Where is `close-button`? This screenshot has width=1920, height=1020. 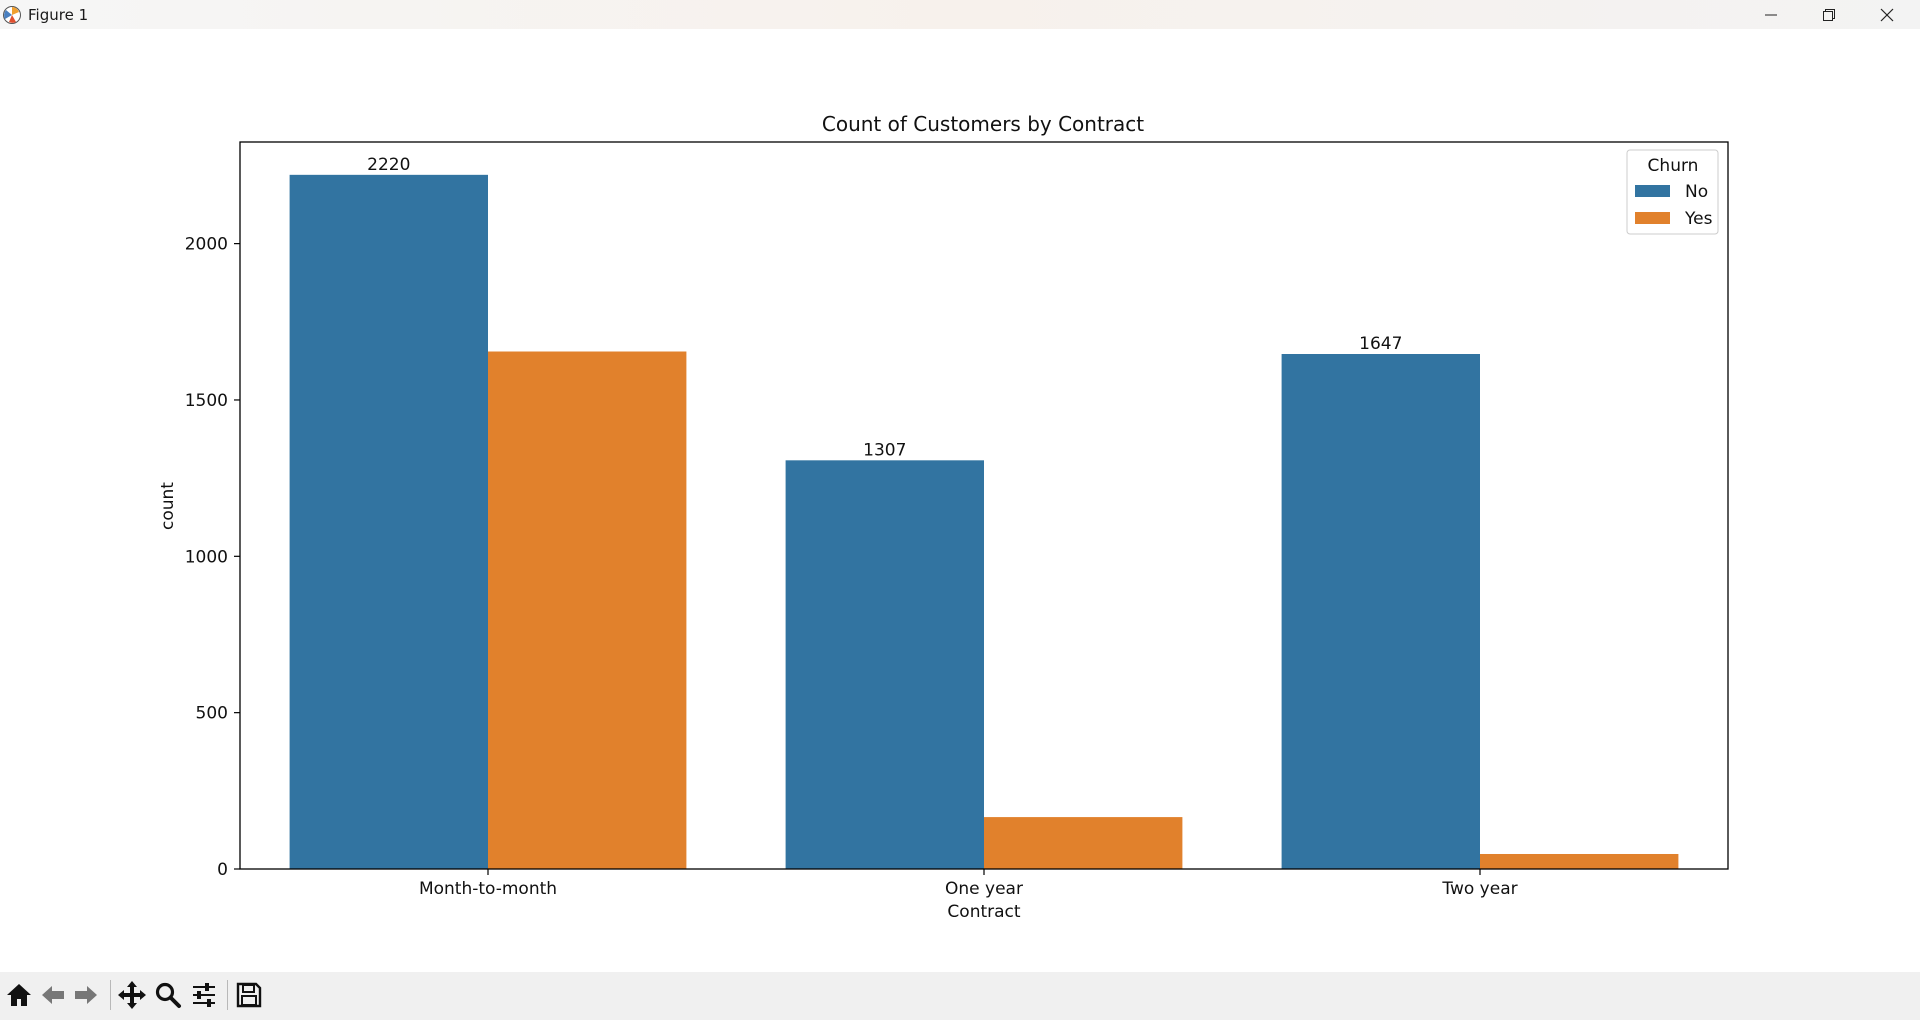 close-button is located at coordinates (1887, 14).